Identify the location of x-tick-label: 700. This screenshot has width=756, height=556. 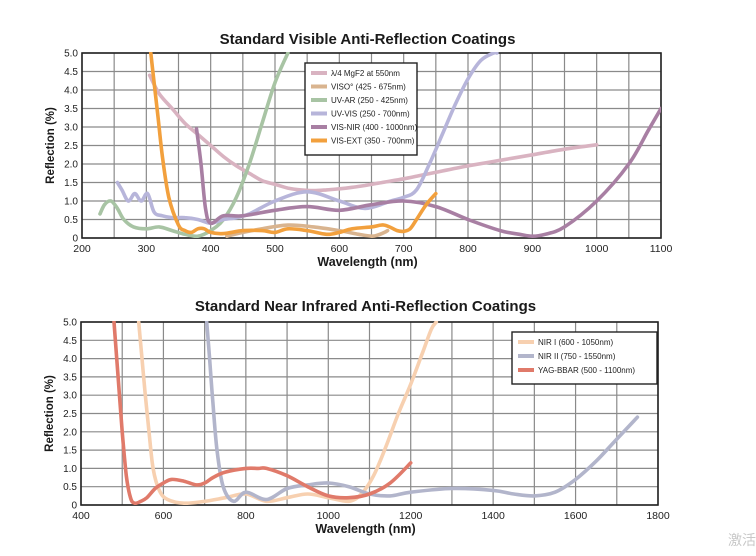
(404, 249).